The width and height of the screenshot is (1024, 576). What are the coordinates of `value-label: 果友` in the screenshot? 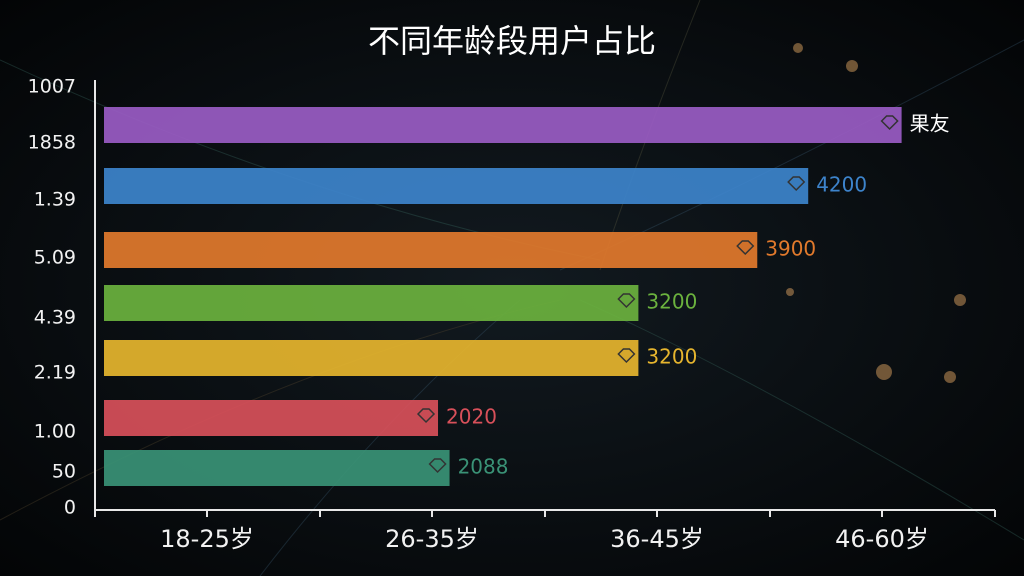 It's located at (930, 124).